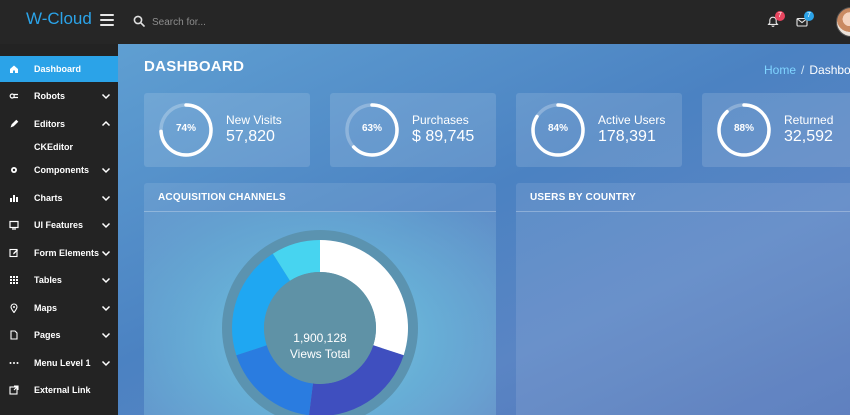 This screenshot has width=850, height=415. I want to click on sidebar-item-external-link: External Link, so click(59, 390).